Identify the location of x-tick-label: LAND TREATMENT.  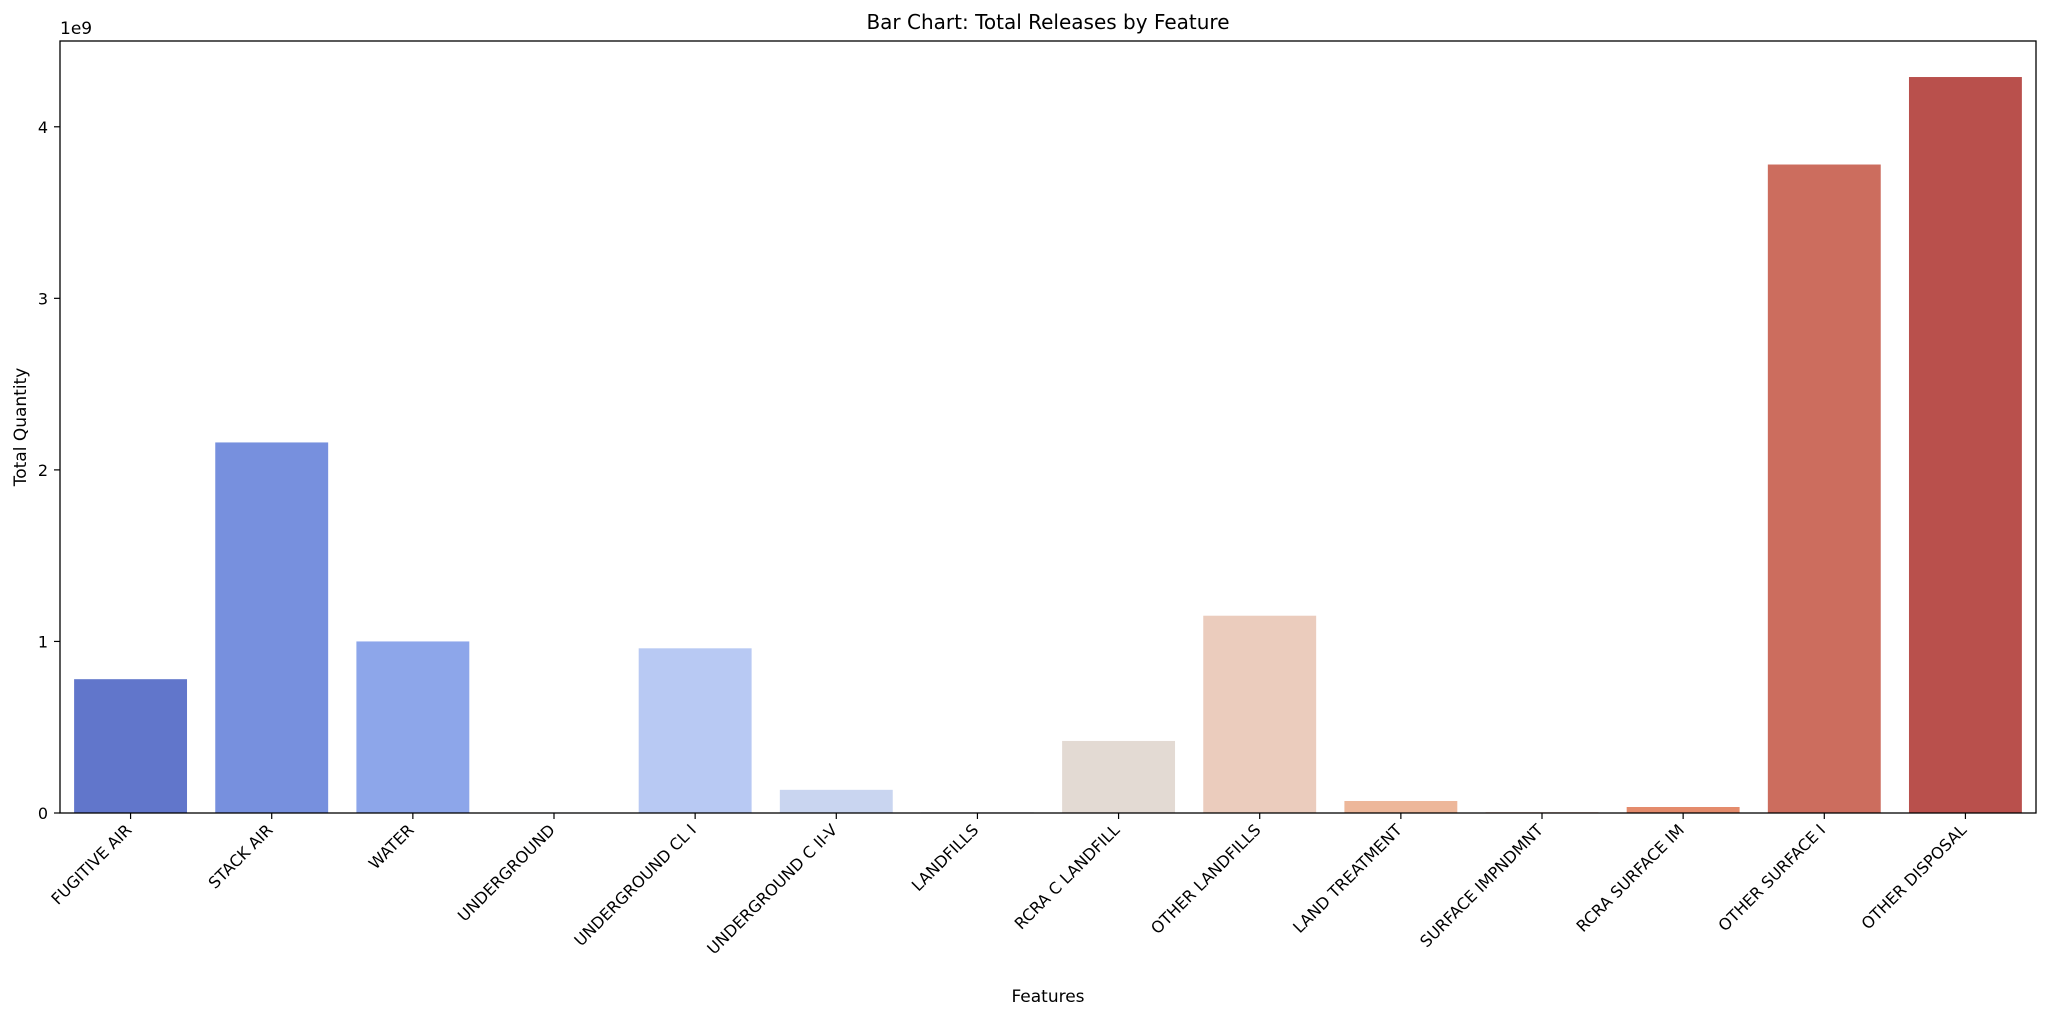
(1347, 878).